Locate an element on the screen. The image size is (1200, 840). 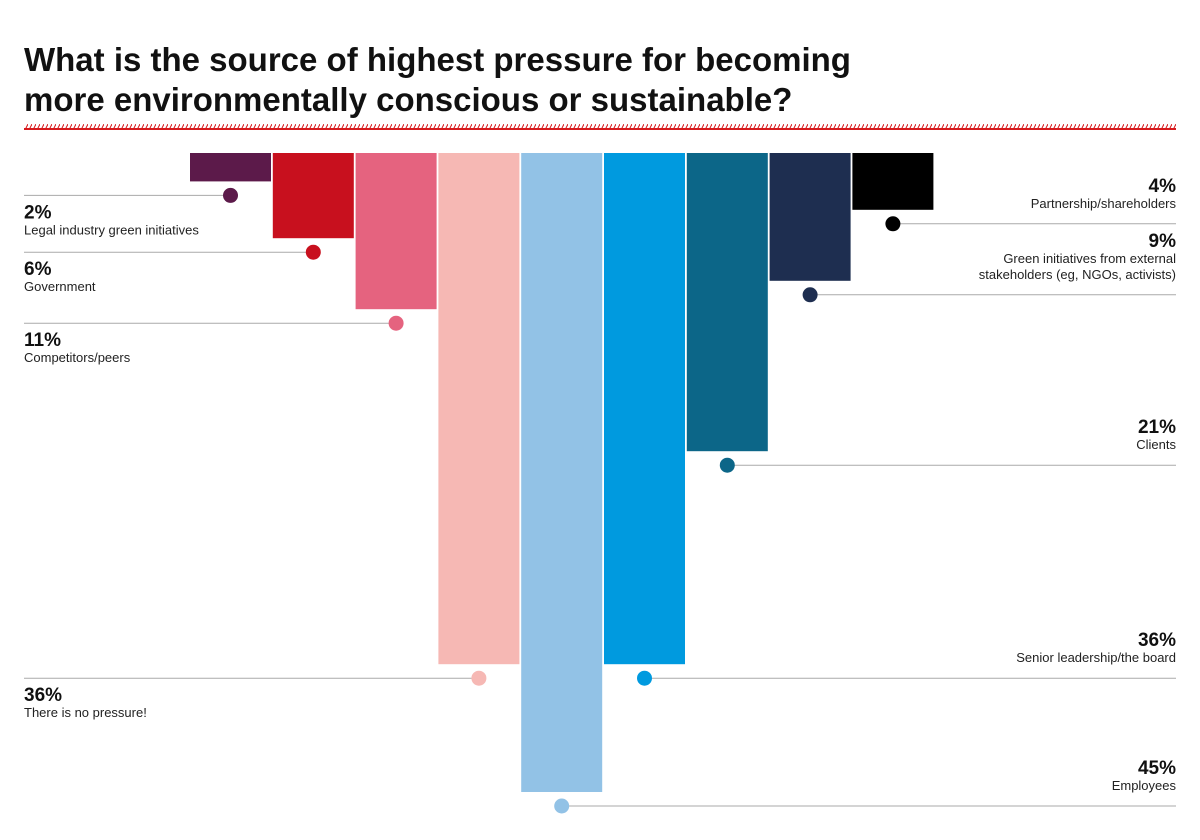
category-label-7-line-1: stakeholders (eg, NGOs, activists) is located at coordinates (1077, 274).